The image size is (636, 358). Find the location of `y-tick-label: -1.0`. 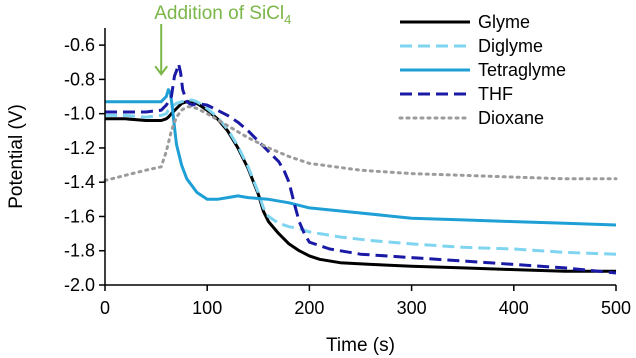

y-tick-label: -1.0 is located at coordinates (79, 114).